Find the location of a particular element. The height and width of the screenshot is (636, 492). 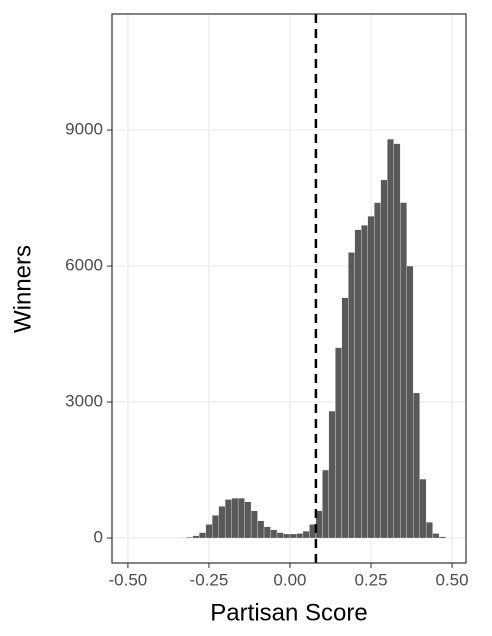

y-tick-label: 3000 is located at coordinates (84, 401).